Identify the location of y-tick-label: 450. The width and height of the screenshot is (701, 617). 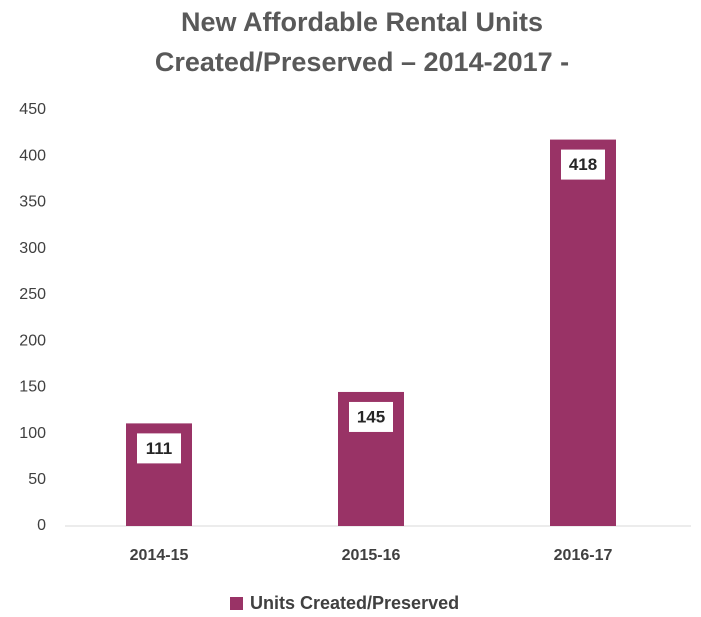
(32, 109).